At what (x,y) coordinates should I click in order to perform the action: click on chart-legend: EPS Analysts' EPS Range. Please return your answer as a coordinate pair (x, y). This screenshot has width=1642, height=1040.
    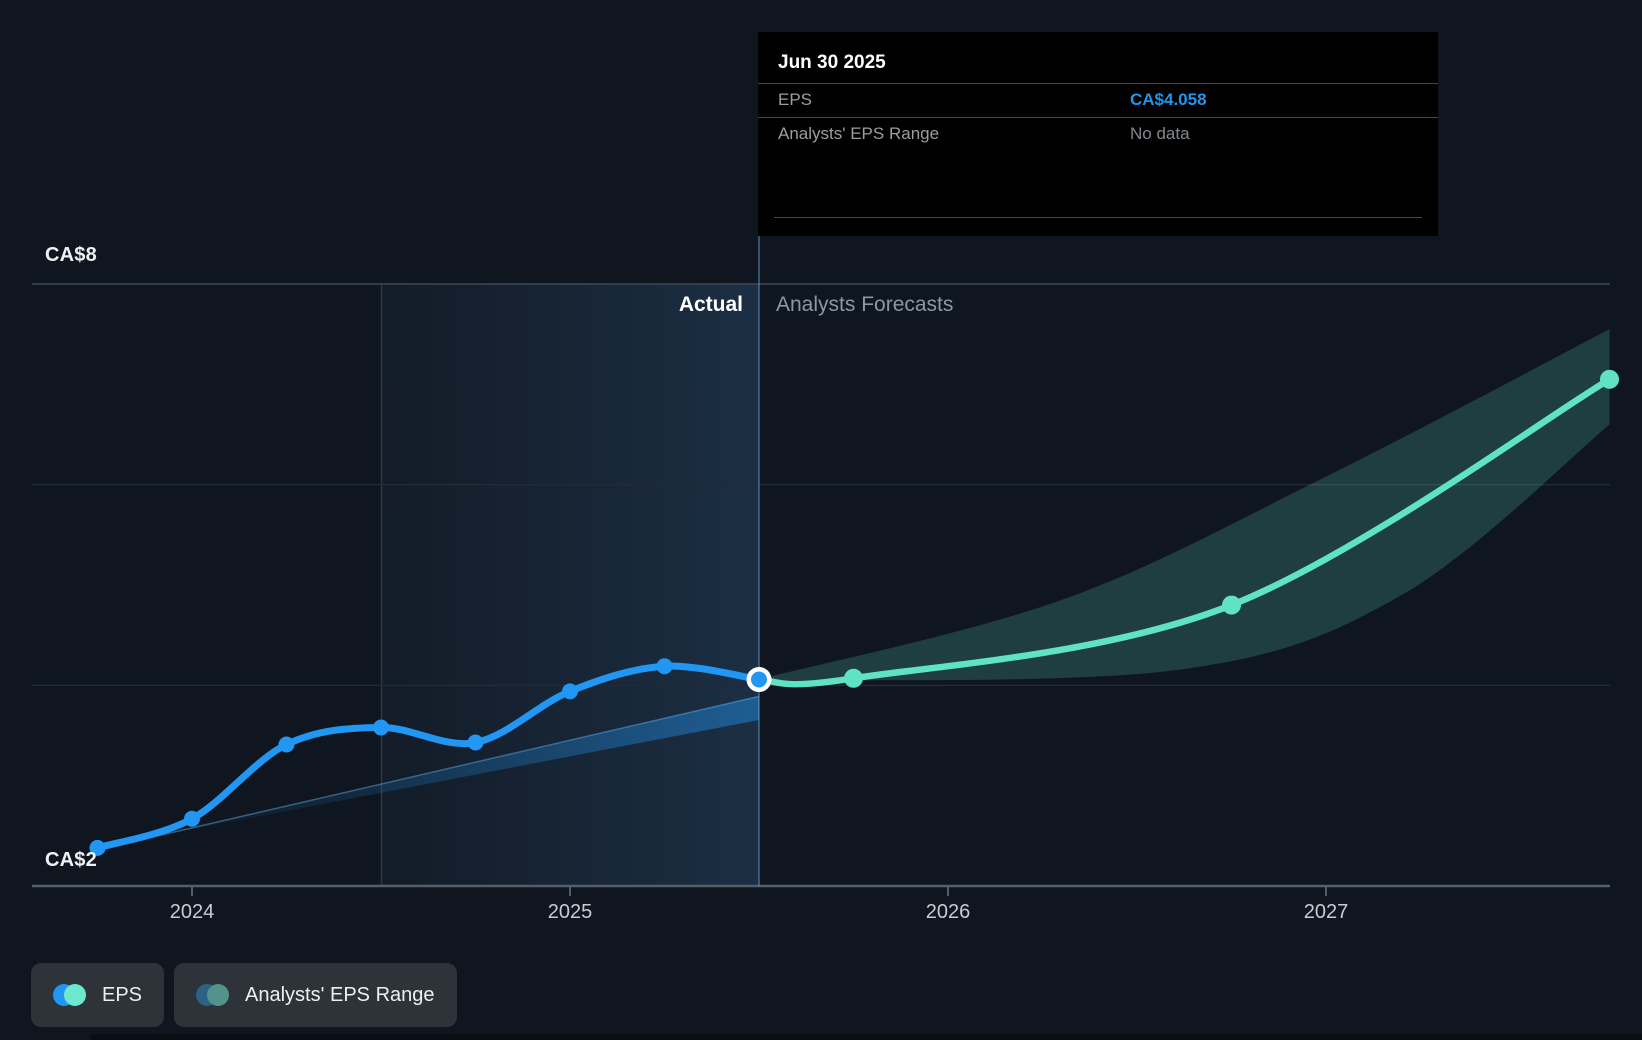
    Looking at the image, I should click on (244, 995).